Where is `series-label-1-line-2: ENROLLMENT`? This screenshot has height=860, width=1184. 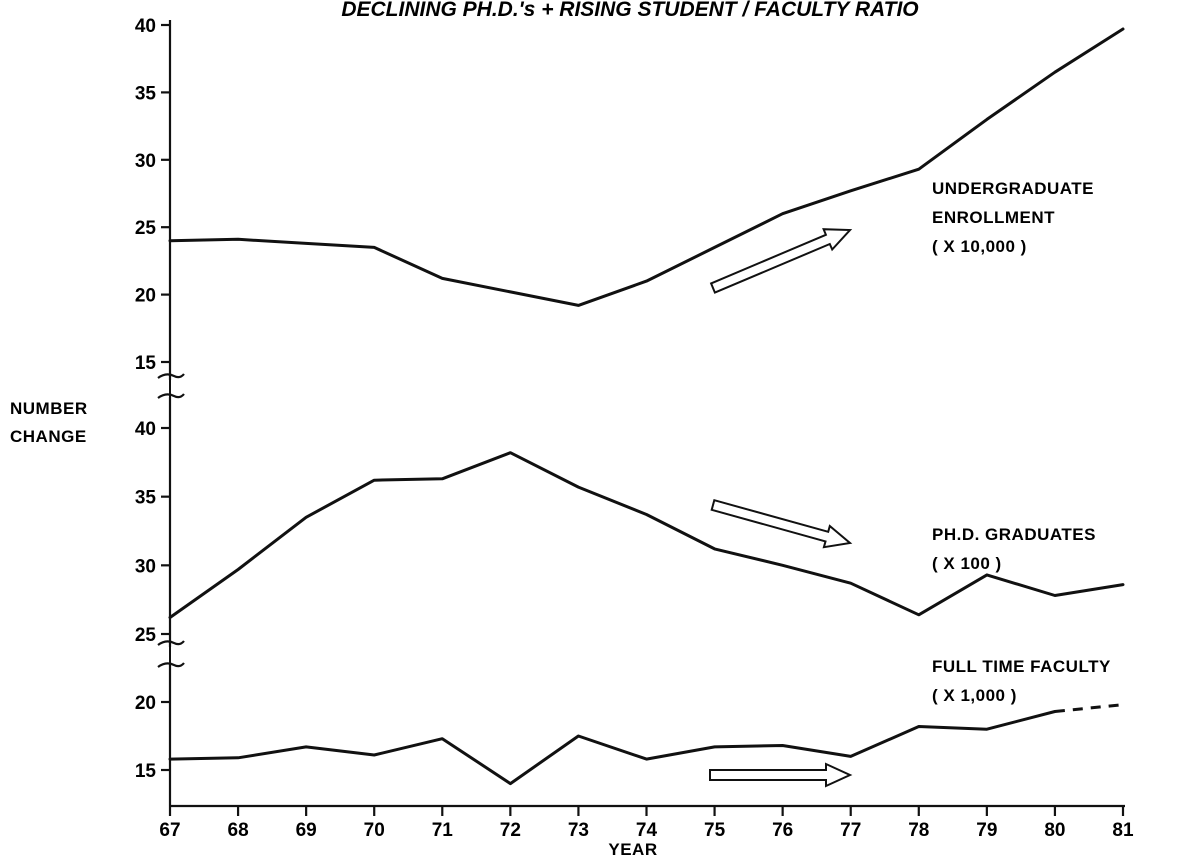 series-label-1-line-2: ENROLLMENT is located at coordinates (993, 217).